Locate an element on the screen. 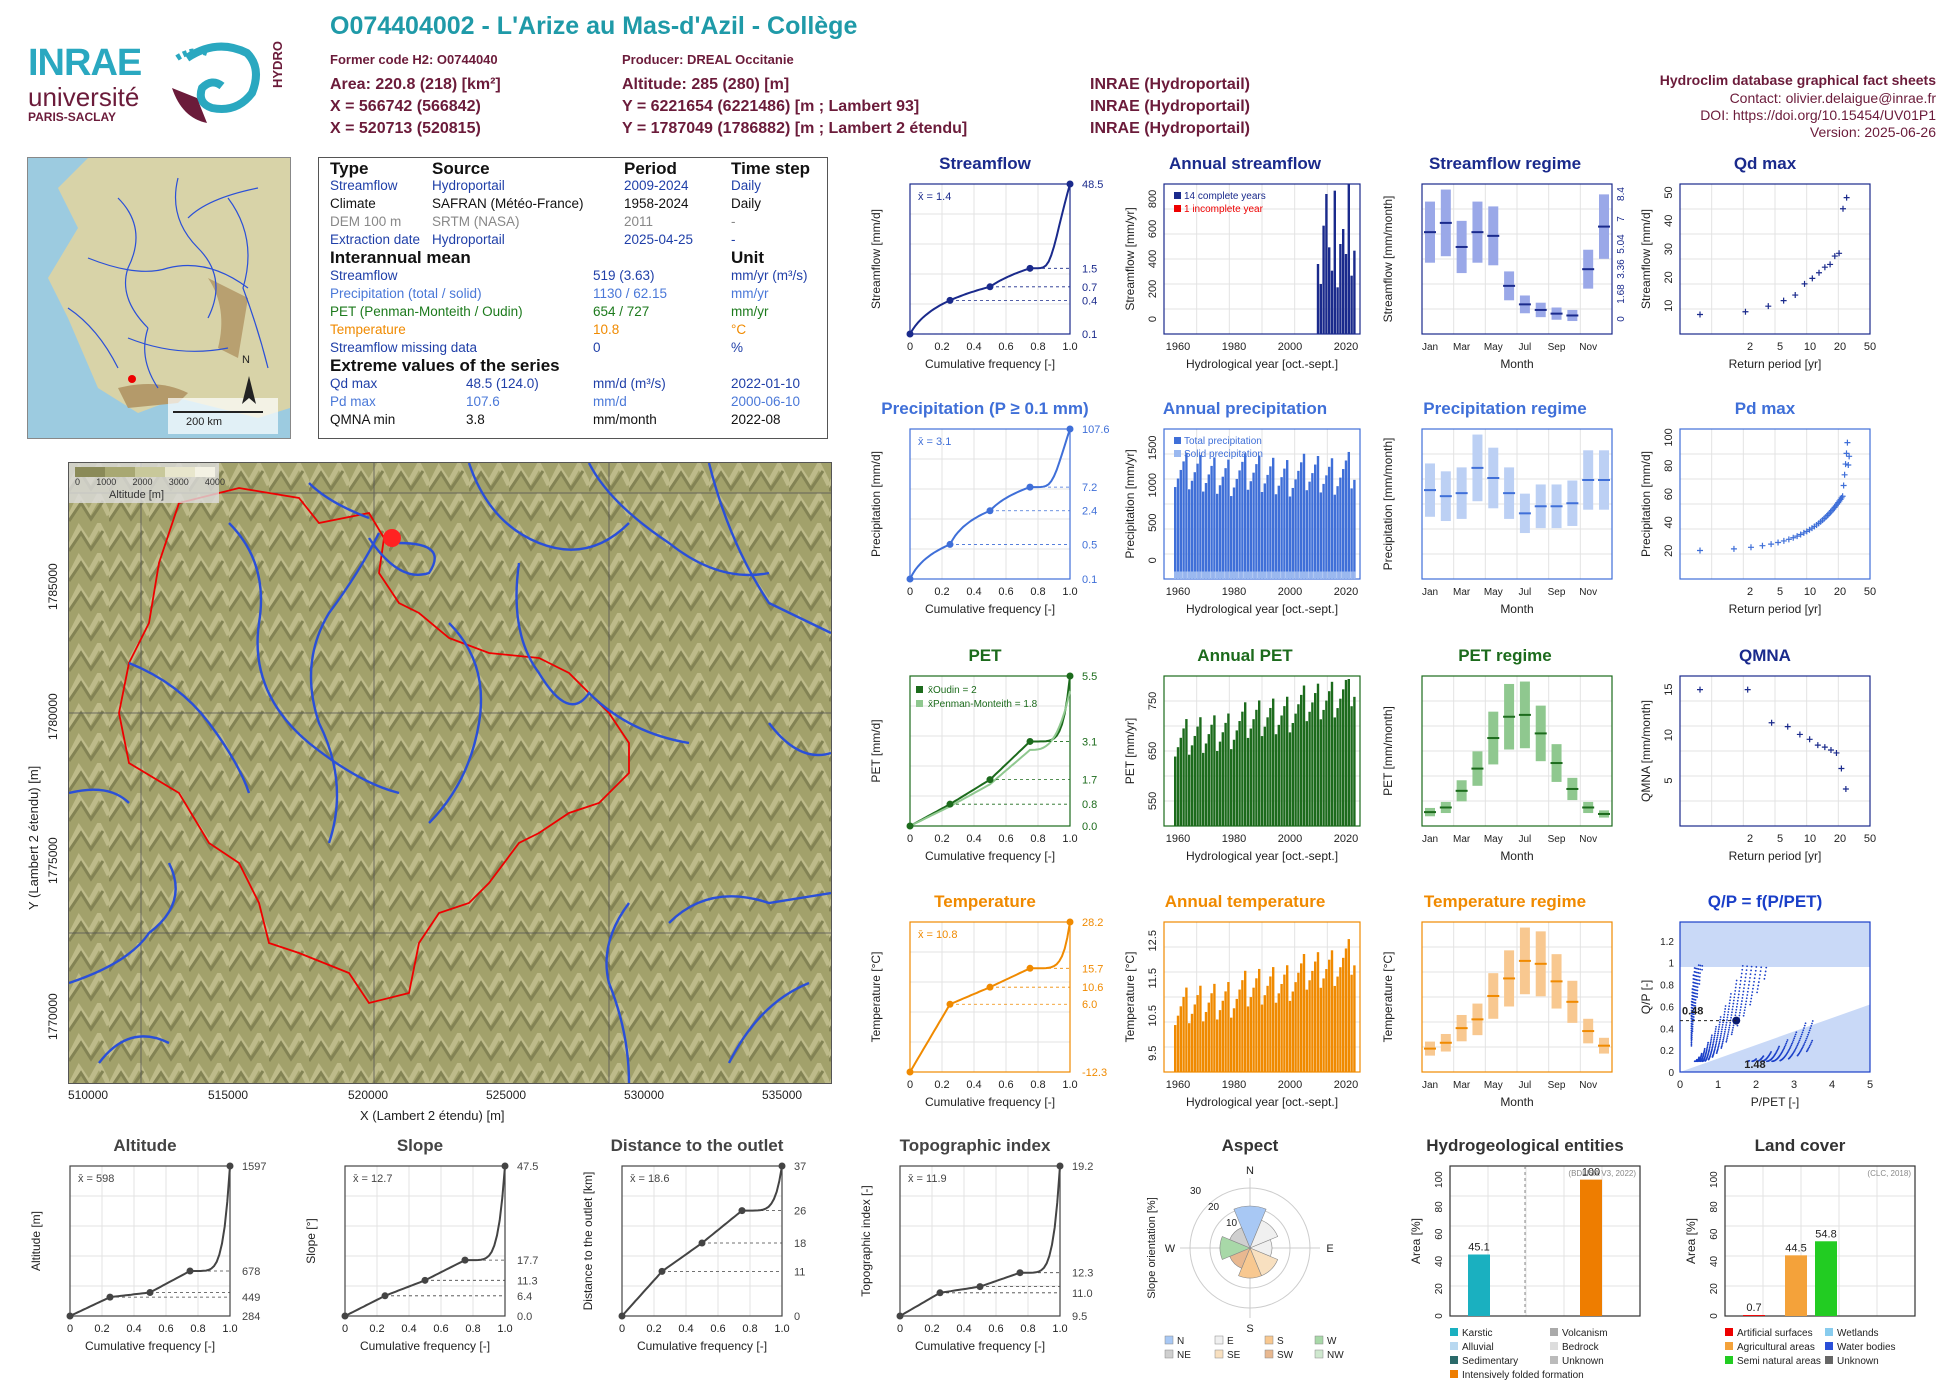 The width and height of the screenshot is (1960, 1386). mean-label: Temperature is located at coordinates (368, 329).